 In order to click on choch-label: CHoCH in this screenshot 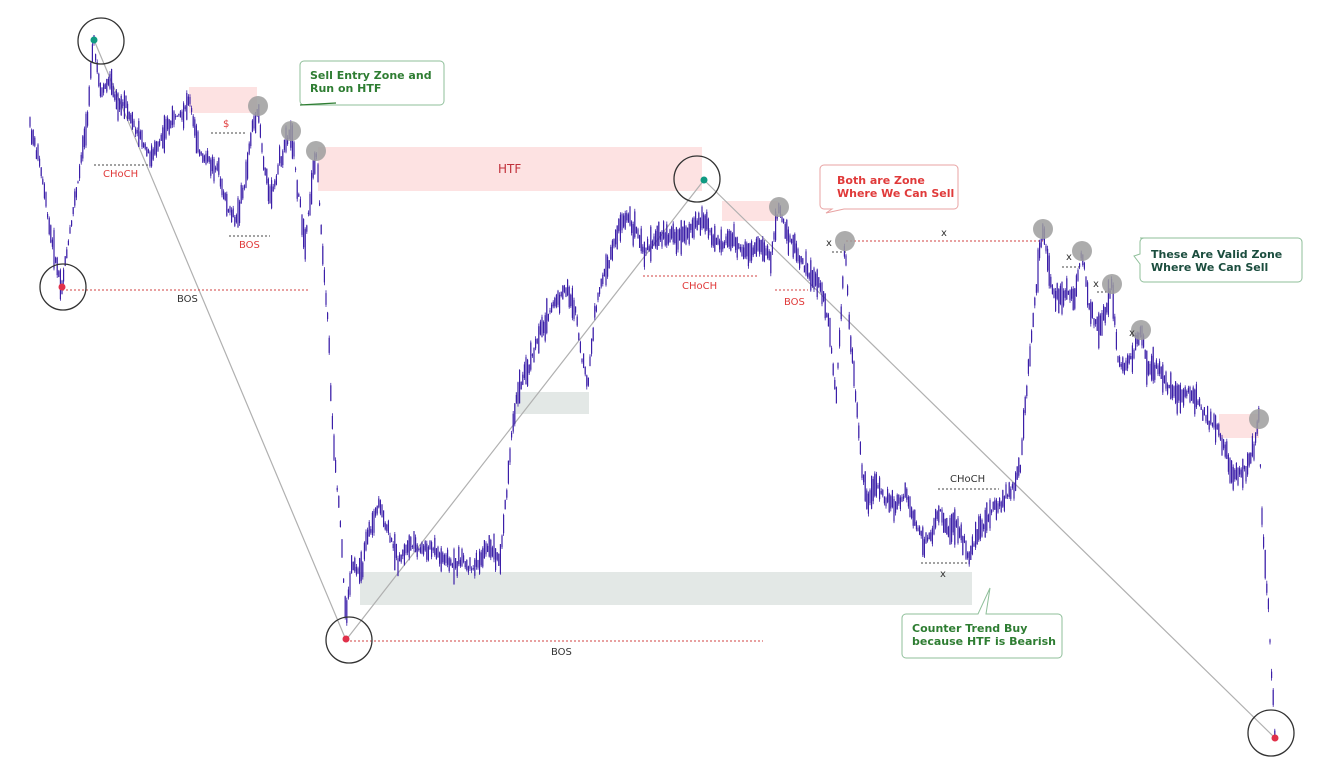, I will do `click(699, 286)`.